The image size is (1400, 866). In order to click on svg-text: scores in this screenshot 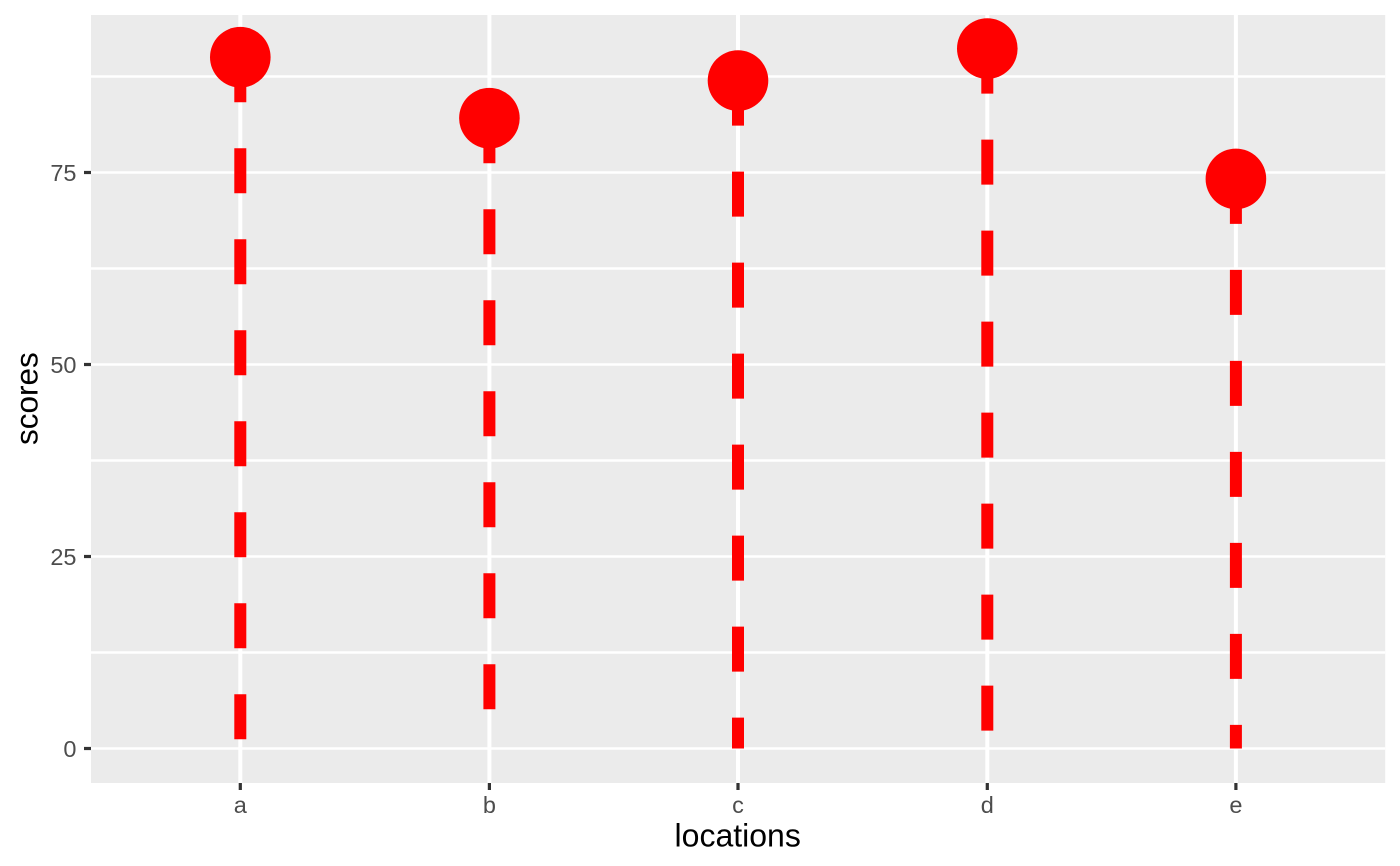, I will do `click(26, 398)`.